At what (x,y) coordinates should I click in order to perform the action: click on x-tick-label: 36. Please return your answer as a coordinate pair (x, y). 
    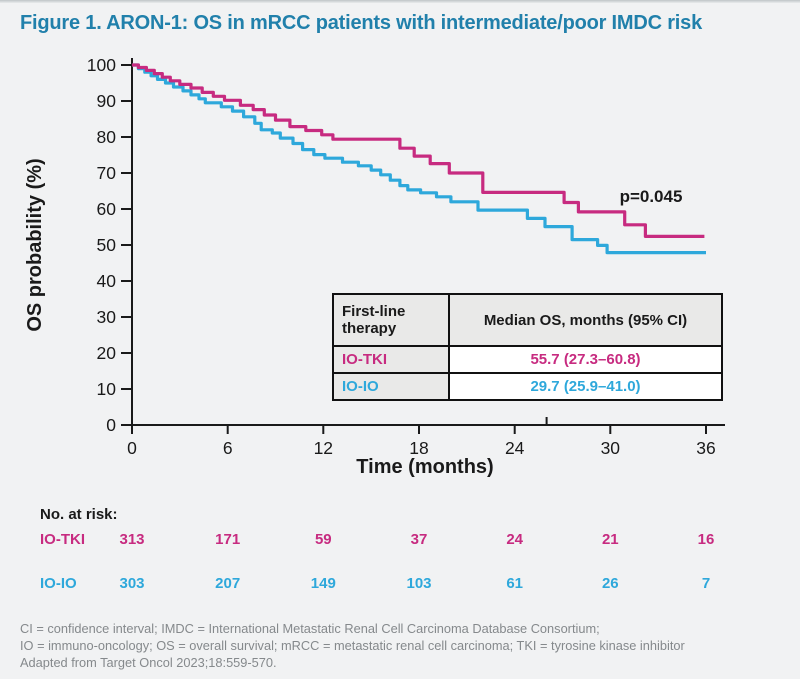
    Looking at the image, I should click on (705, 448).